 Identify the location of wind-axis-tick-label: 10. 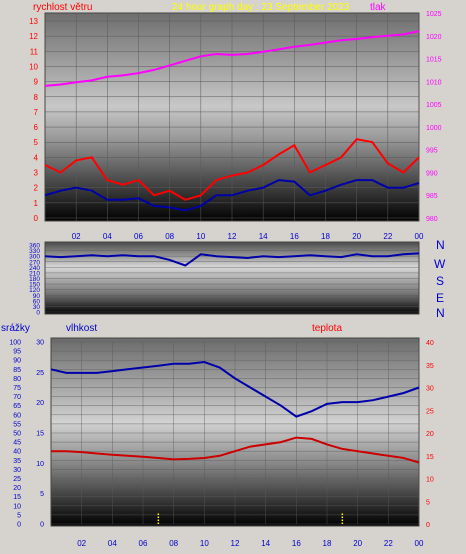
(33, 66).